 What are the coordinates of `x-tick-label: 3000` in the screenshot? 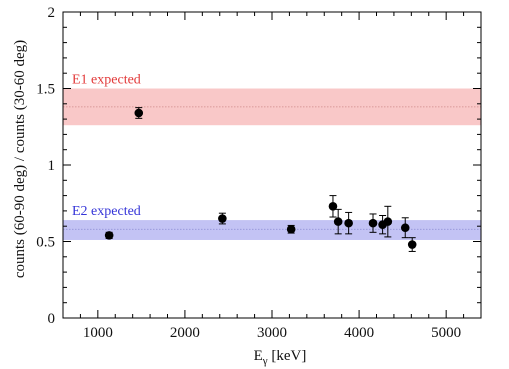 It's located at (272, 333).